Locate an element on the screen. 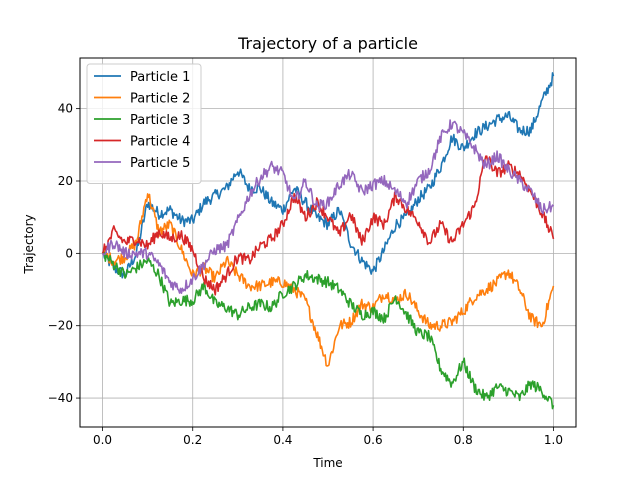 This screenshot has width=640, height=480. x-axis-label: Time is located at coordinates (327, 463).